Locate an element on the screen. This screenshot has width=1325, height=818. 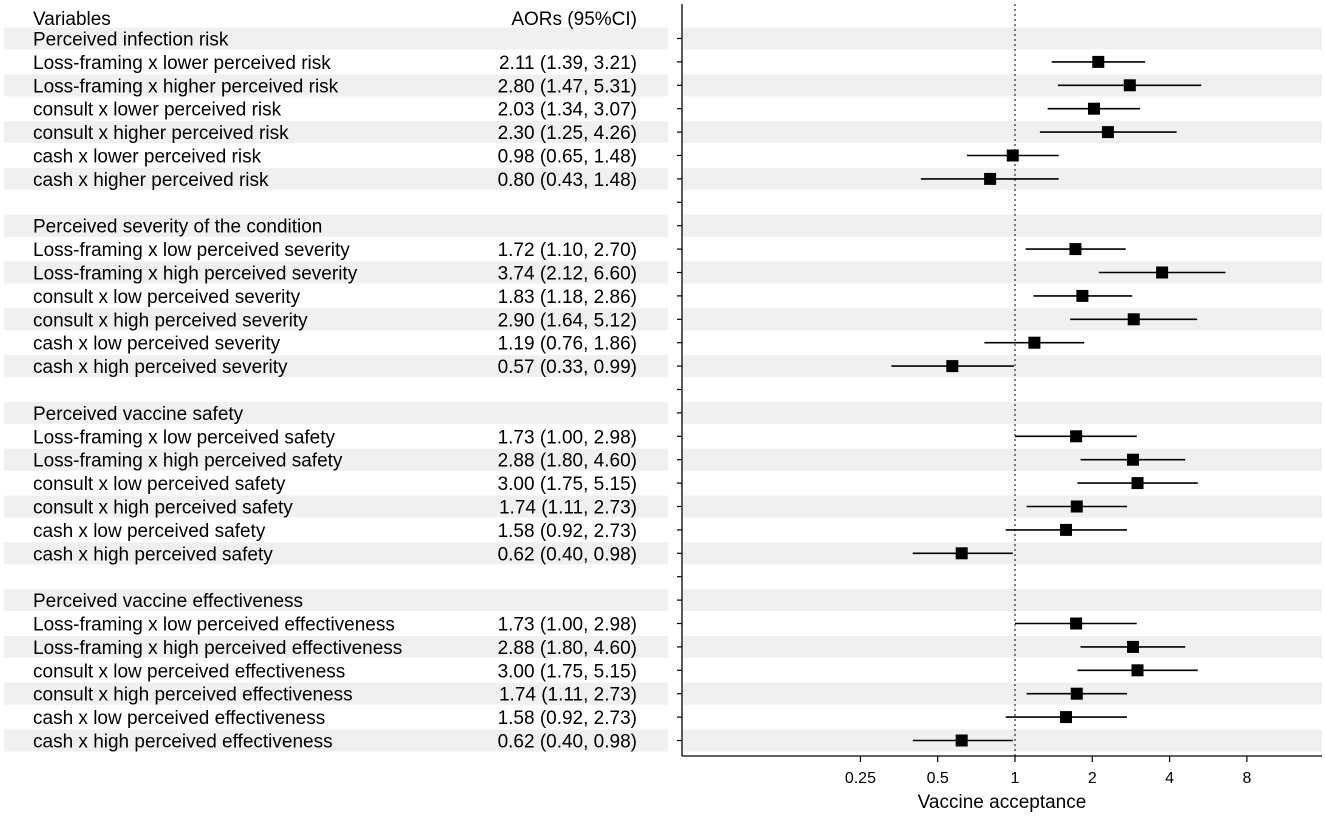
x-tick-label: 4 is located at coordinates (1169, 778).